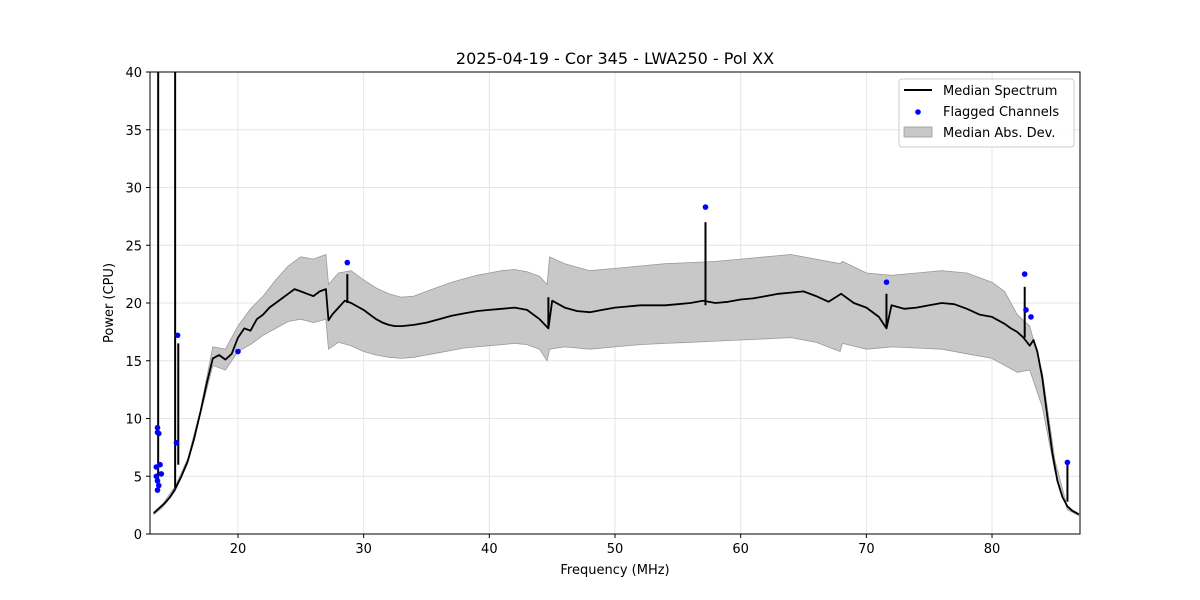 This screenshot has height=600, width=1200. Describe the element at coordinates (138, 535) in the screenshot. I see `y-tick-label: 0` at that location.